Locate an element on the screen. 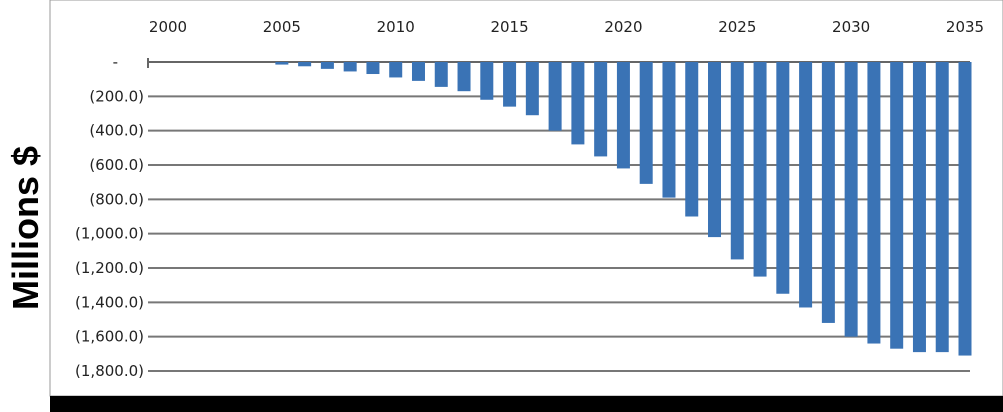 This screenshot has height=412, width=1003. bar-2014 is located at coordinates (487, 81).